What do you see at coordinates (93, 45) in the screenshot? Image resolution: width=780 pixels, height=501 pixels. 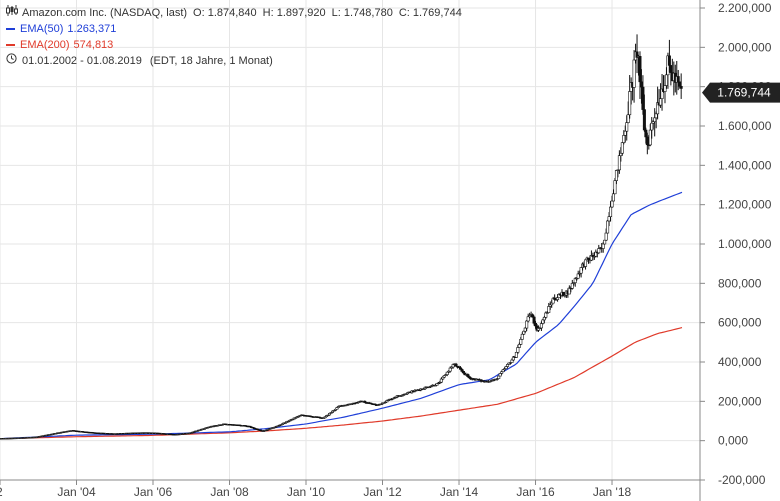 I see `ema200-value: 574,813` at bounding box center [93, 45].